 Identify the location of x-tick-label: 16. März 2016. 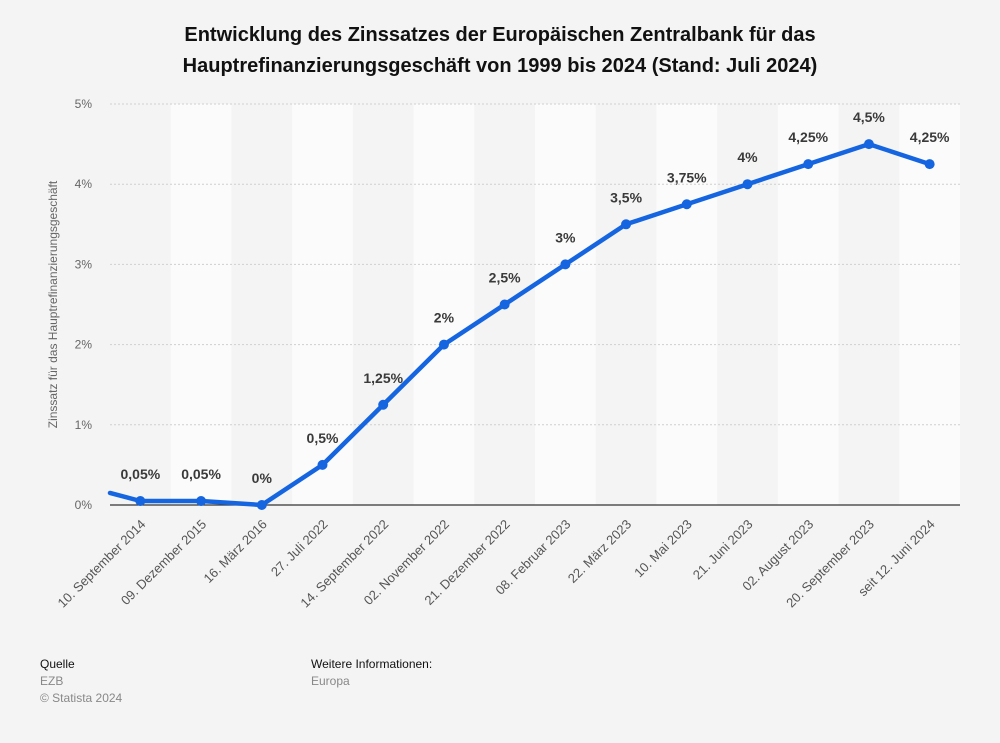
(235, 551).